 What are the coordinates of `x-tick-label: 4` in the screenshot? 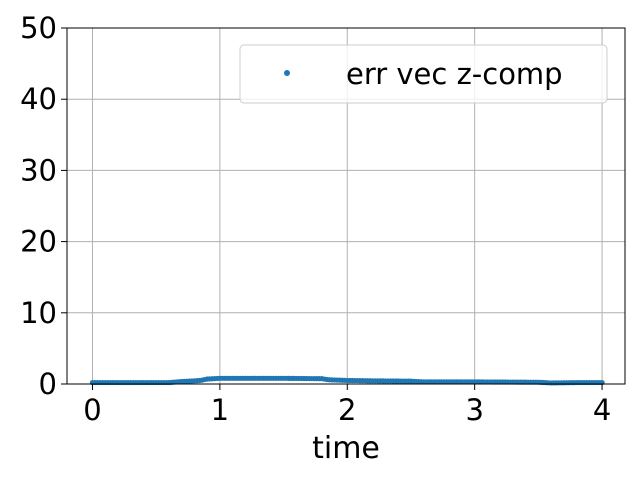 It's located at (602, 410).